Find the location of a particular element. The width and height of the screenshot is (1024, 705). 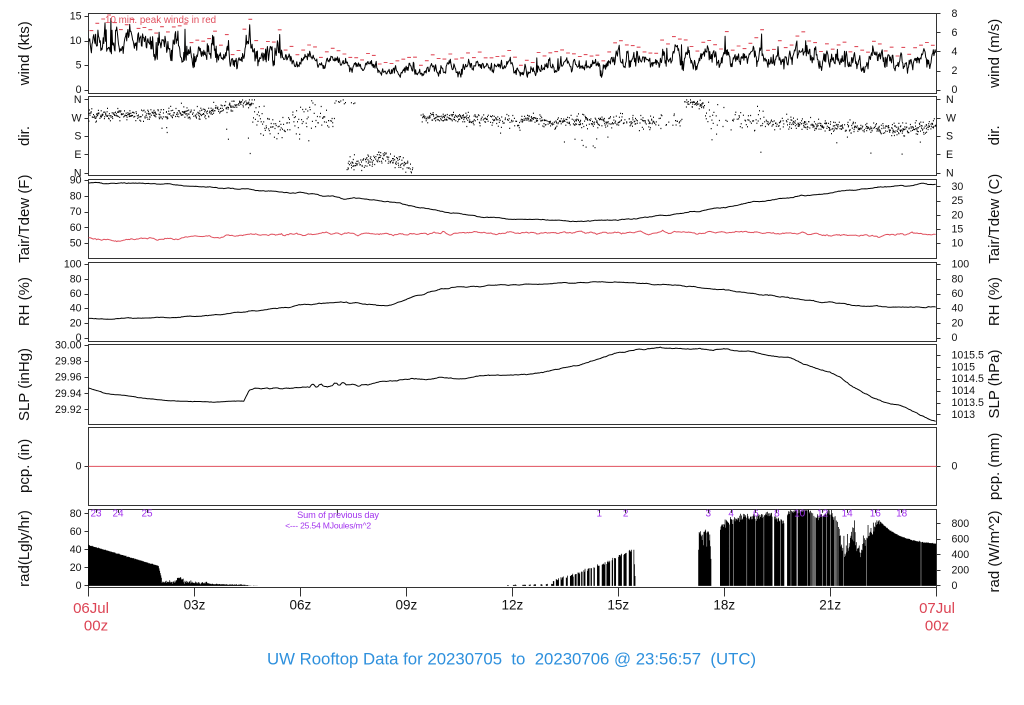

svg-text: 1014 is located at coordinates (964, 391).